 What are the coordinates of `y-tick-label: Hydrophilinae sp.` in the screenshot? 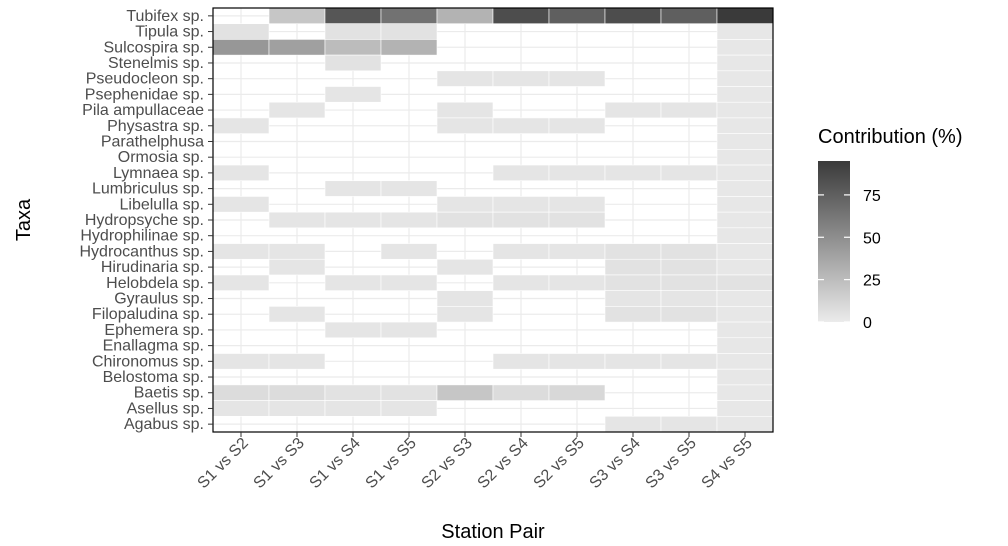 It's located at (142, 236).